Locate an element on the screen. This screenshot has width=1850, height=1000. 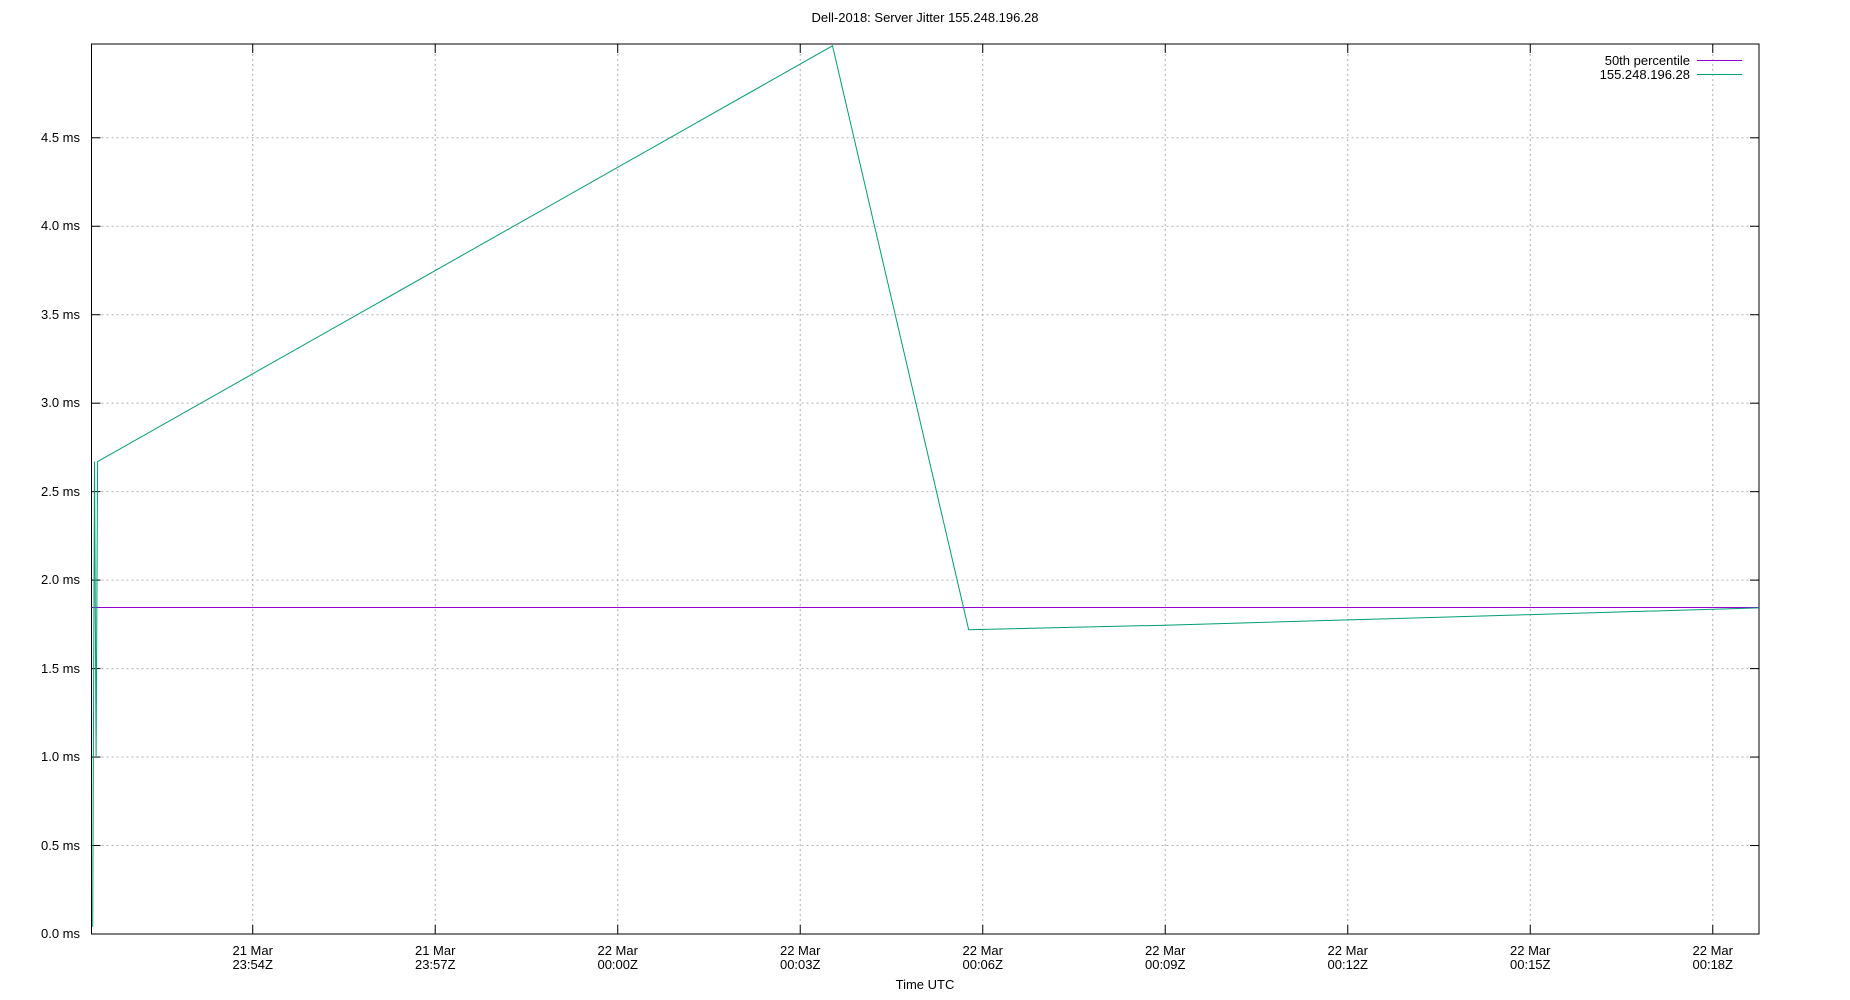
x-tick-time: 00:12Z is located at coordinates (1347, 964).